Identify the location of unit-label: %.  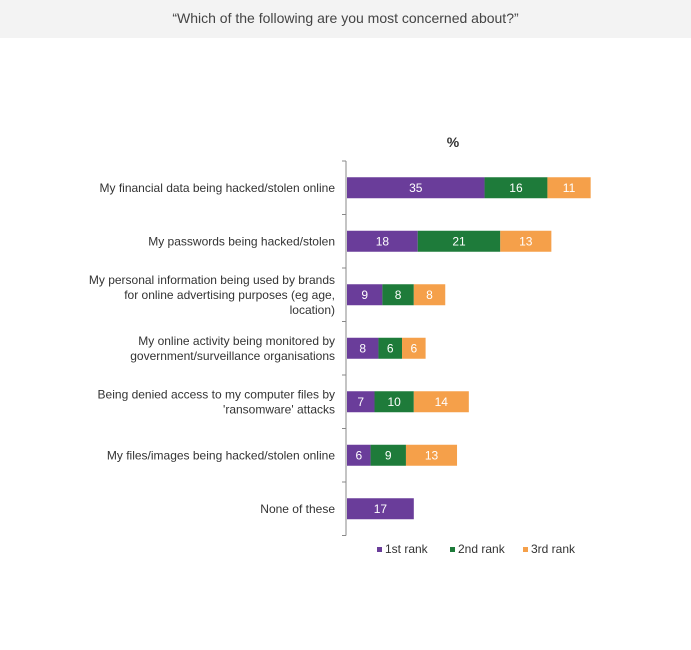
(453, 142).